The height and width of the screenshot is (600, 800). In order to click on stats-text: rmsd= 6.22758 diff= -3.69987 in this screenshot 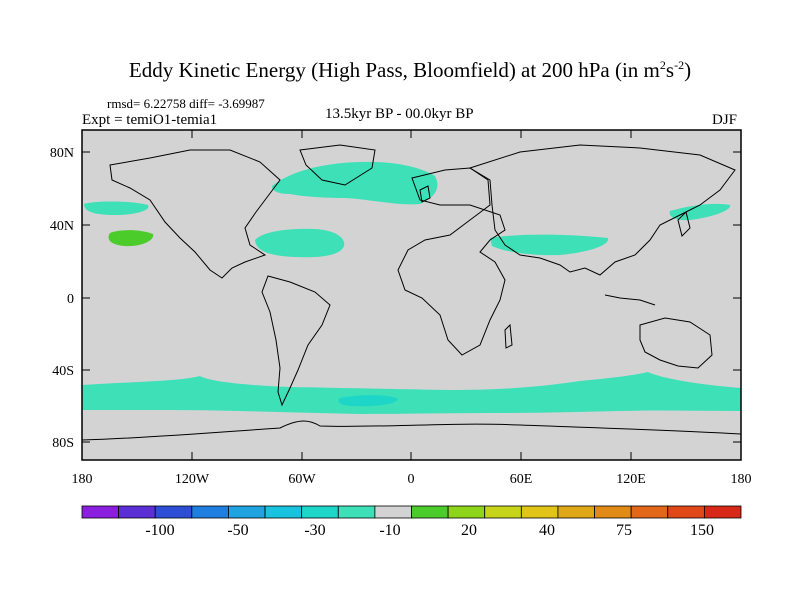, I will do `click(186, 103)`.